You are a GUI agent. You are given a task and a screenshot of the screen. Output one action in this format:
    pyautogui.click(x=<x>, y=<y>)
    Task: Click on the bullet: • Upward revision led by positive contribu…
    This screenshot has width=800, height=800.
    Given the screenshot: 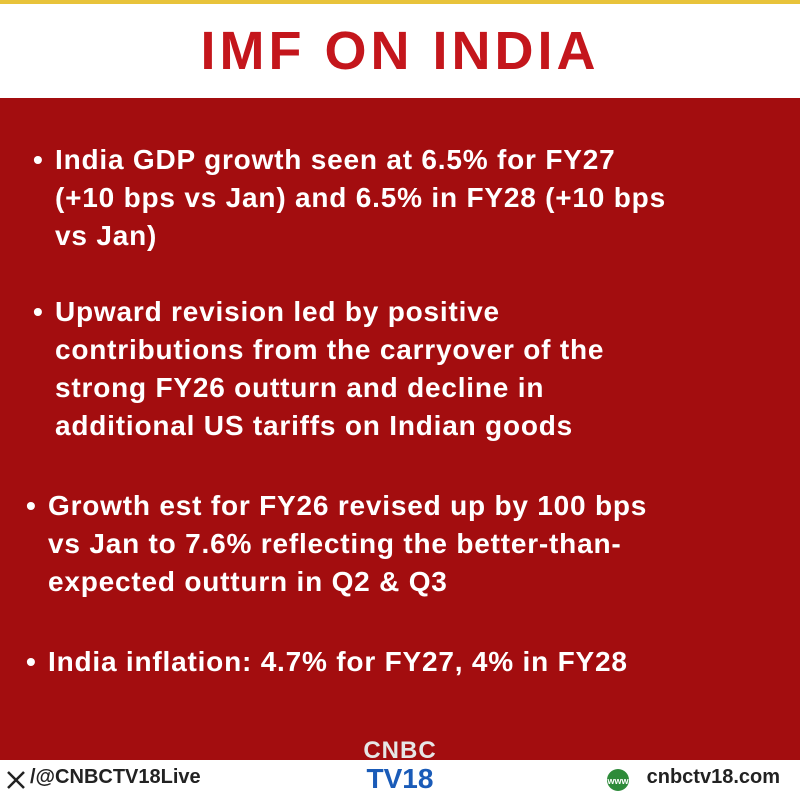 What is the action you would take?
    pyautogui.click(x=319, y=369)
    